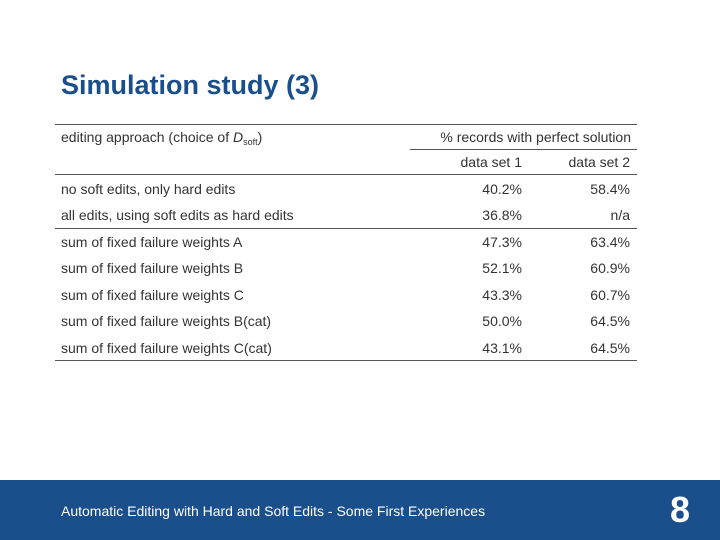  What do you see at coordinates (502, 268) in the screenshot?
I see `cell-data-set-1: 52.1%` at bounding box center [502, 268].